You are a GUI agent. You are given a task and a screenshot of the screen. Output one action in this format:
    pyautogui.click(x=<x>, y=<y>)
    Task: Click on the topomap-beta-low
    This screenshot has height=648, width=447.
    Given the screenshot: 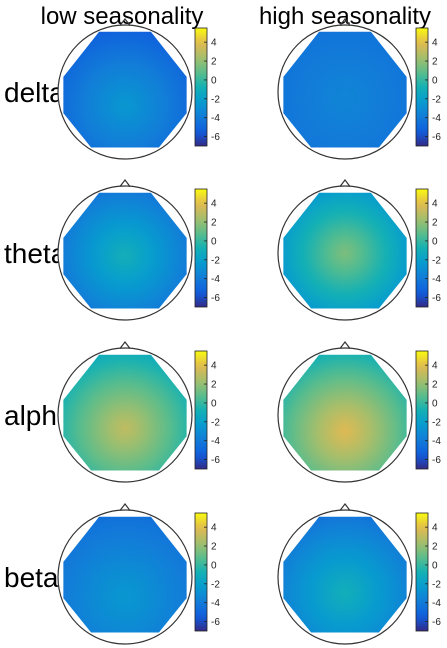 What is the action you would take?
    pyautogui.click(x=125, y=574)
    